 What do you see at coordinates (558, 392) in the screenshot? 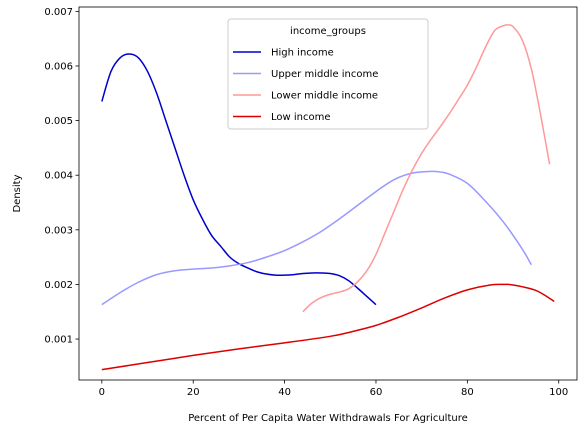
I see `x-tick-label-5: 100` at bounding box center [558, 392].